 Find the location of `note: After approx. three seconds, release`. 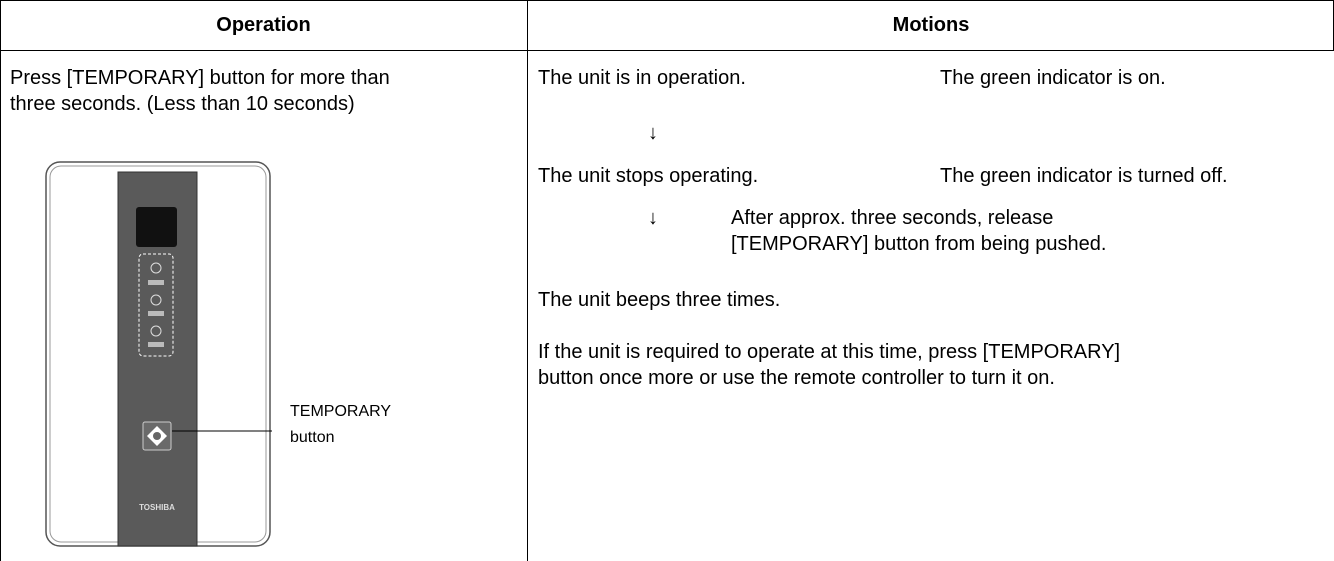

note: After approx. three seconds, release is located at coordinates (892, 218).